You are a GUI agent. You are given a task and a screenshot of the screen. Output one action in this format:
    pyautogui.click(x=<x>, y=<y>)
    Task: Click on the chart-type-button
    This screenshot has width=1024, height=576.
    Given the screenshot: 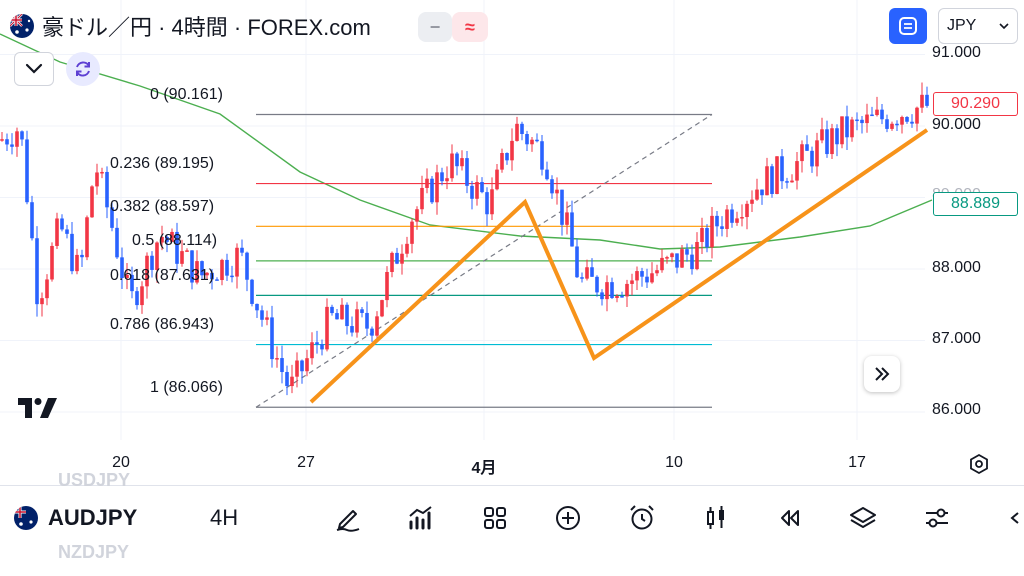 What is the action you would take?
    pyautogui.click(x=716, y=518)
    